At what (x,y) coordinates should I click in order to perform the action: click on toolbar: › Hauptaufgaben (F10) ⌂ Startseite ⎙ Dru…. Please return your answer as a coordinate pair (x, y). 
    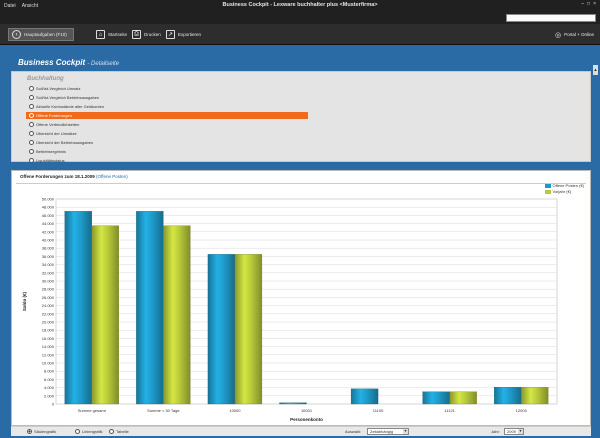
    Looking at the image, I should click on (300, 34).